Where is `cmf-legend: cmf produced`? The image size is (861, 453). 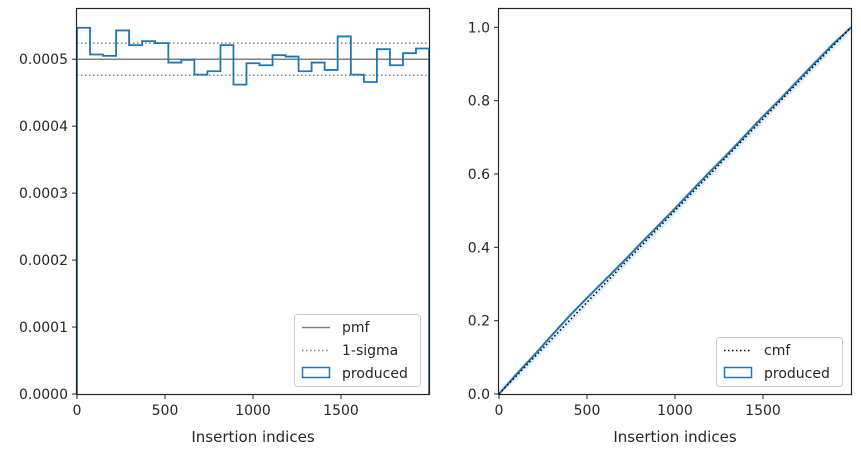 cmf-legend: cmf produced is located at coordinates (779, 362).